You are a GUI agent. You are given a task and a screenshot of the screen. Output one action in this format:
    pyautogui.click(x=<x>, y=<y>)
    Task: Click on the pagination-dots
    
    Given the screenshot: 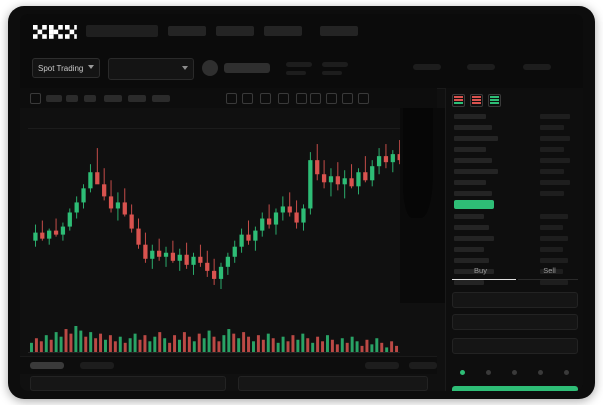 What is the action you would take?
    pyautogui.click(x=514, y=373)
    